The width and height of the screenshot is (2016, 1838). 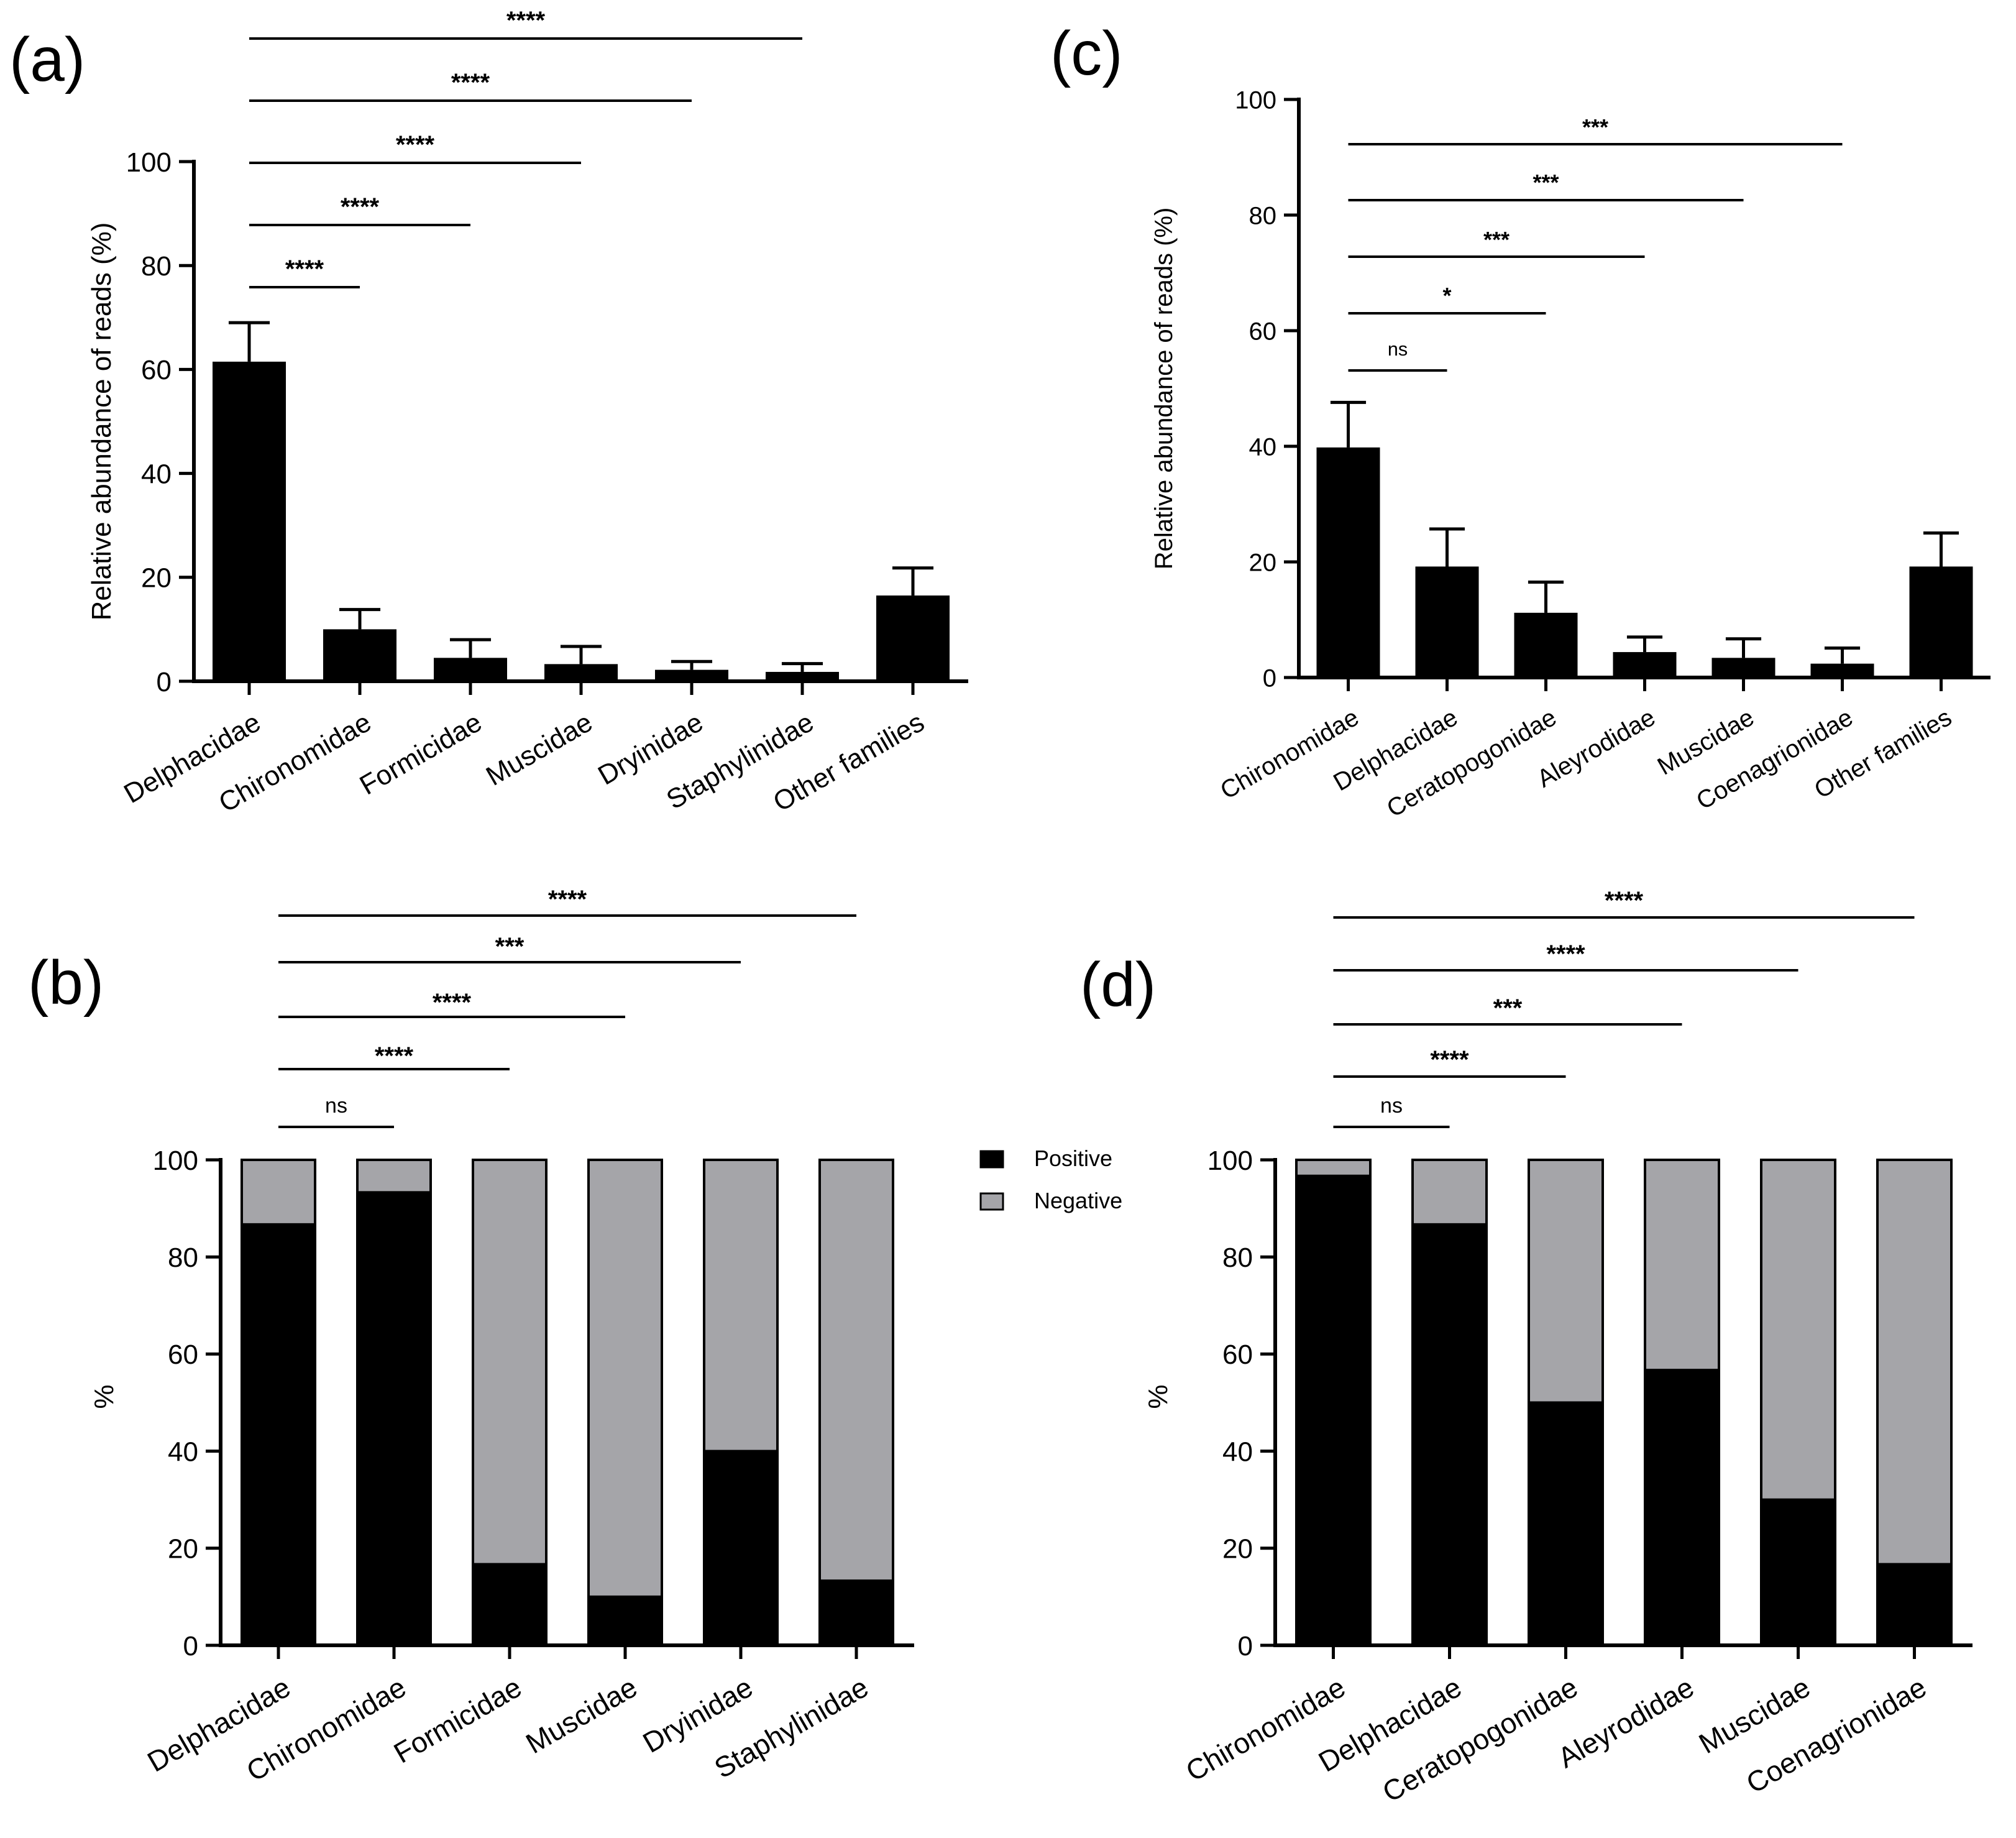 What do you see at coordinates (1566, 1281) in the screenshot?
I see `bar-negative-ceratopogonidae` at bounding box center [1566, 1281].